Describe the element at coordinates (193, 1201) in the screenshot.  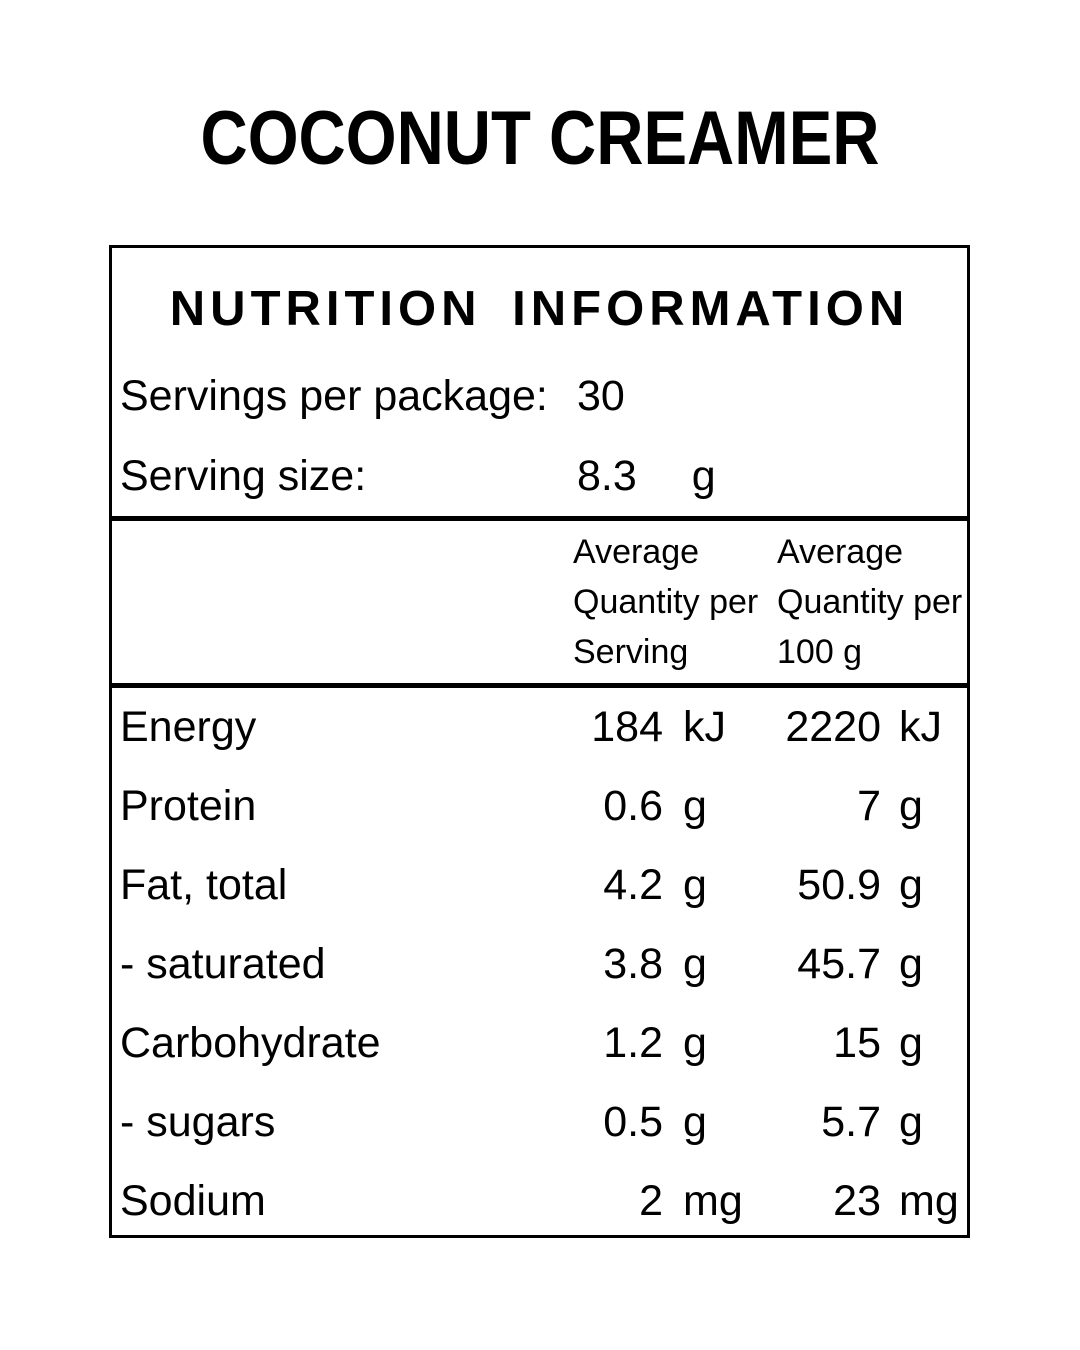
I see `nutrient-label: Sodium` at that location.